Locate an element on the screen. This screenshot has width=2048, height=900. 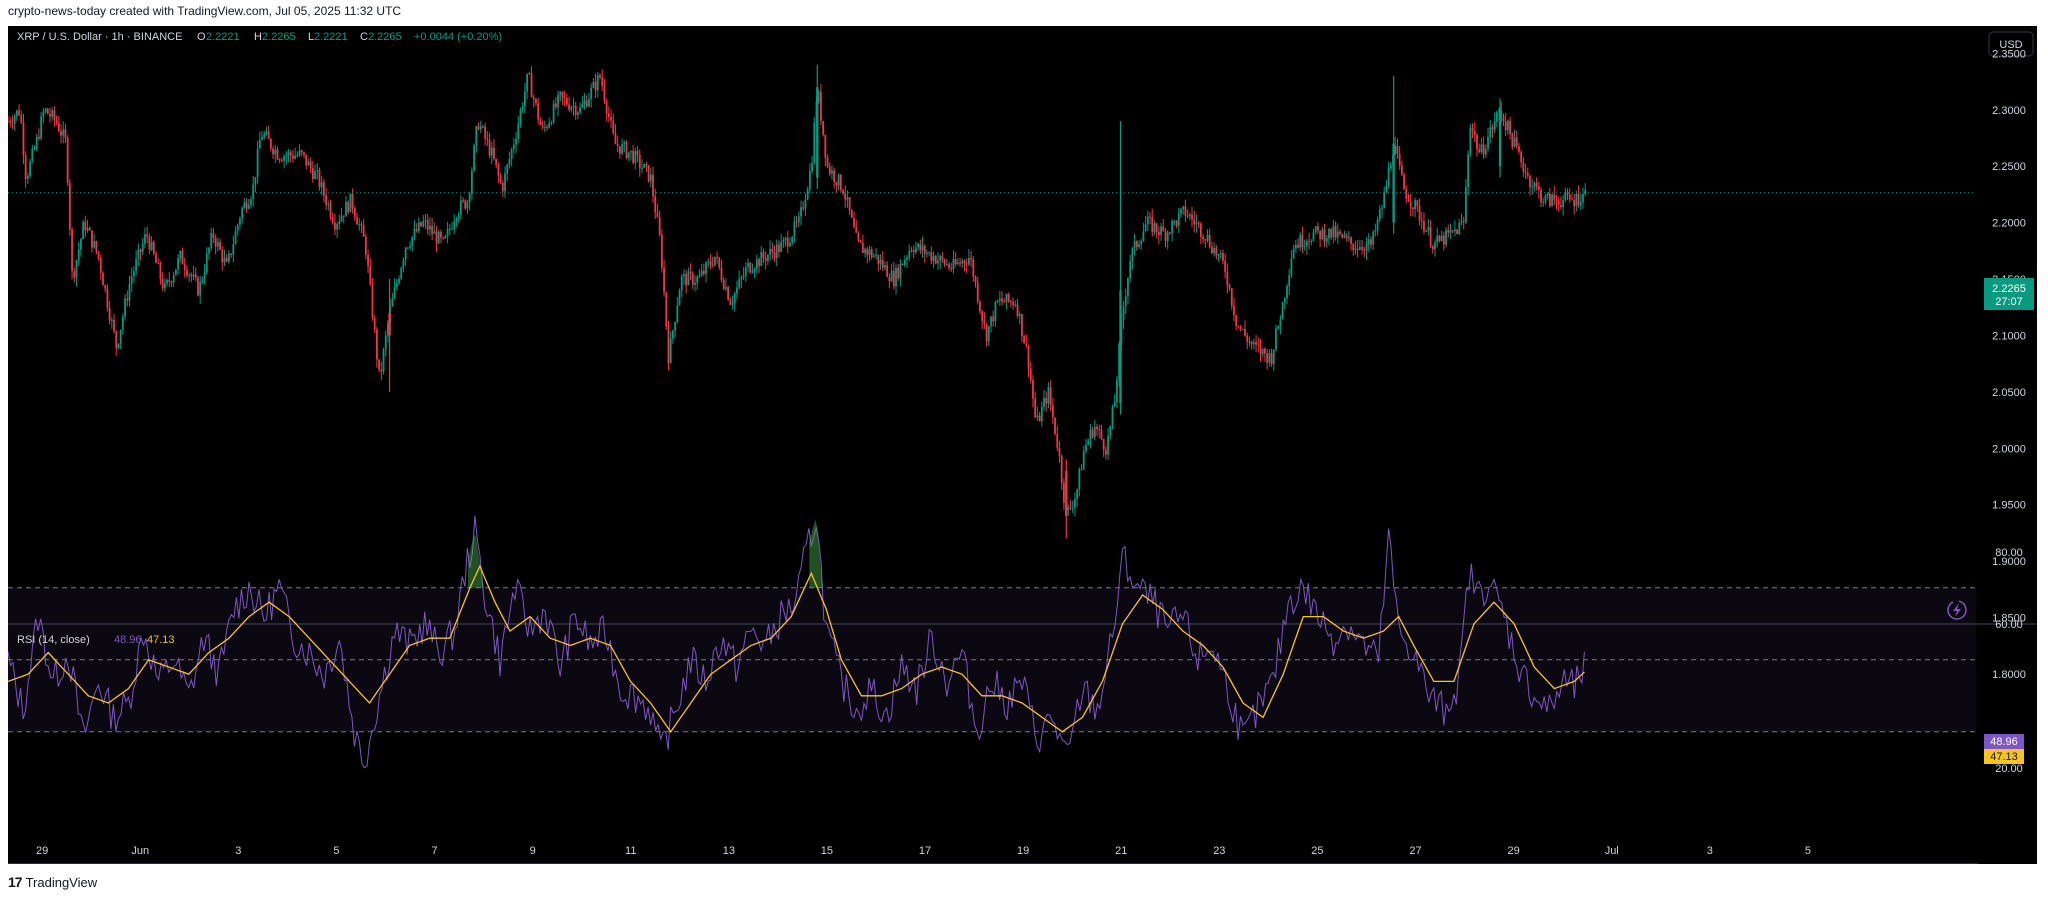
rsi-legend: RSI (14, close) 48.96 47.13 is located at coordinates (96, 640).